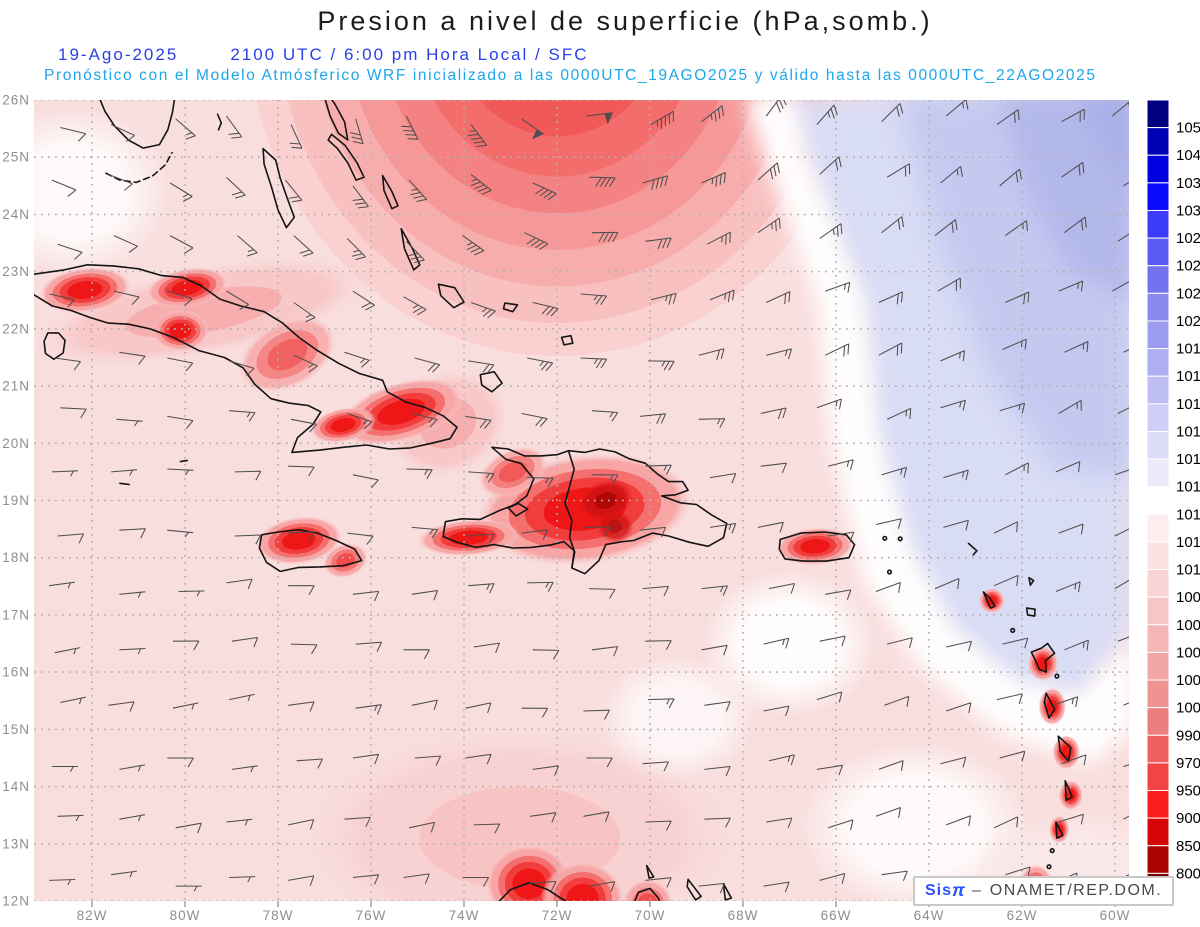 The height and width of the screenshot is (927, 1200). What do you see at coordinates (279, 188) in the screenshot?
I see `island-andros` at bounding box center [279, 188].